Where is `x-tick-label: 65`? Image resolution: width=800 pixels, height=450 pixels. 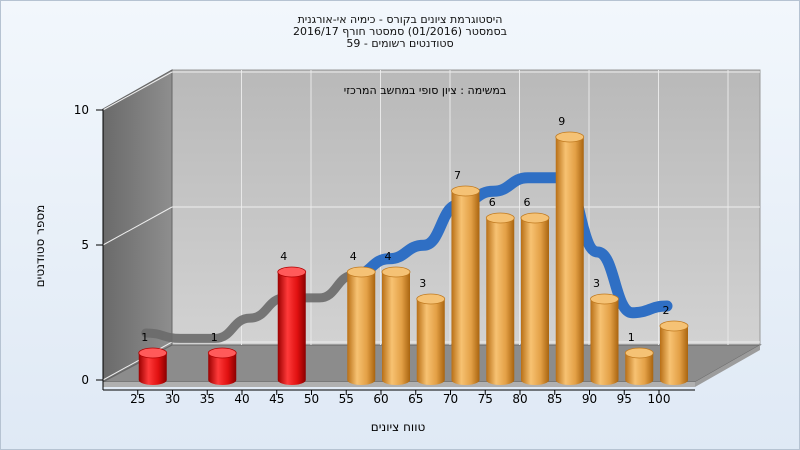
x-tick-label: 65 is located at coordinates (415, 399).